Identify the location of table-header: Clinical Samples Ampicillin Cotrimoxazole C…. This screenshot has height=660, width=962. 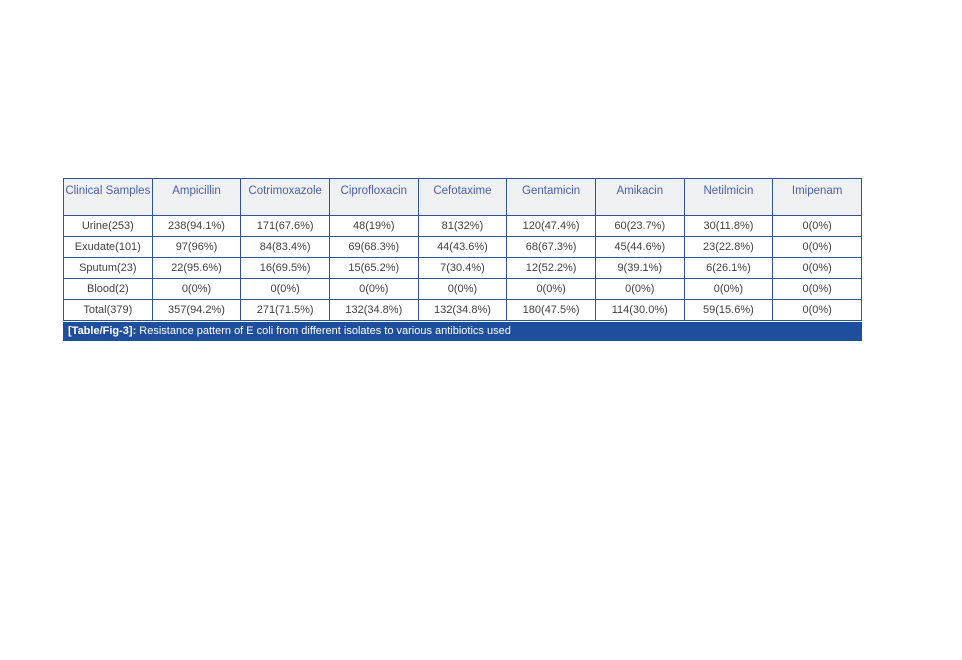
(462, 197).